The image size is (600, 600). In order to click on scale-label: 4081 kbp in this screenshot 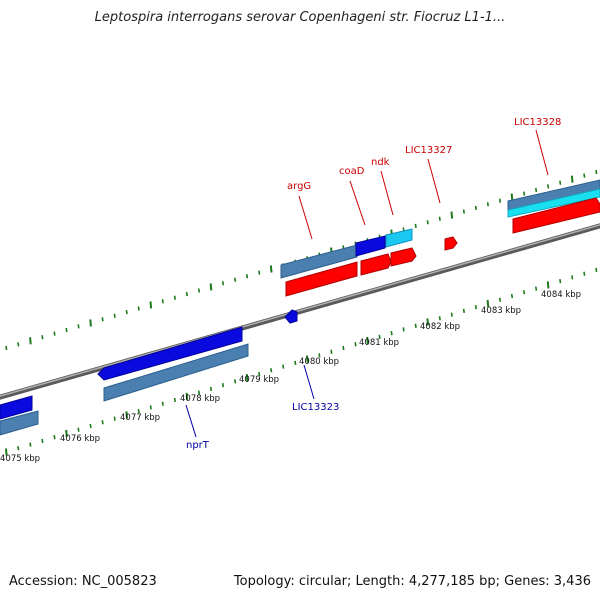, I will do `click(379, 343)`.